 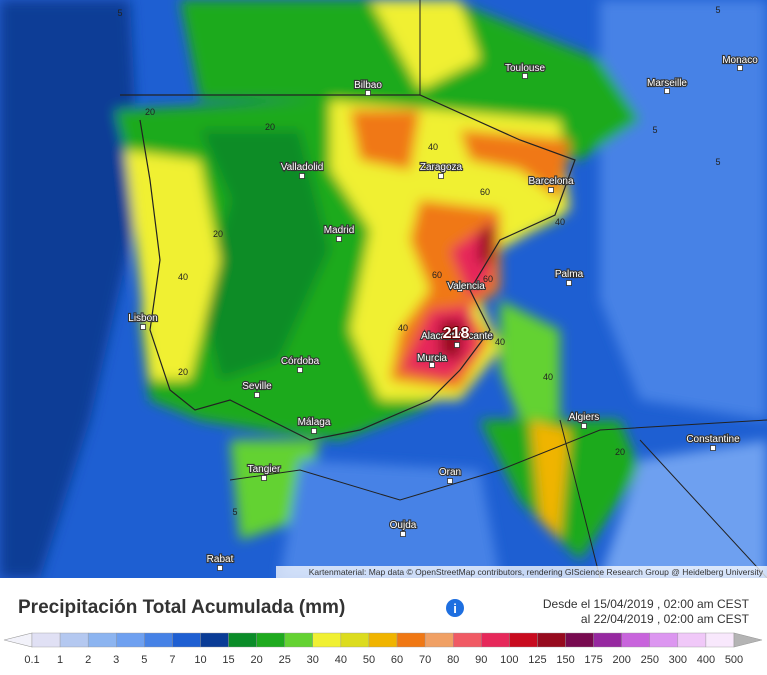 I want to click on info-glyph: i, so click(x=455, y=608).